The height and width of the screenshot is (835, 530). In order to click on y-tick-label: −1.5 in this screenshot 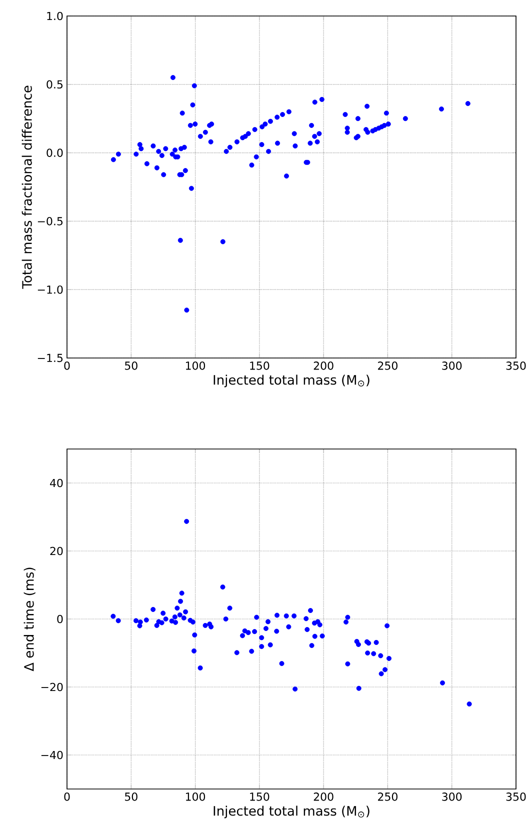, I will do `click(50, 358)`.